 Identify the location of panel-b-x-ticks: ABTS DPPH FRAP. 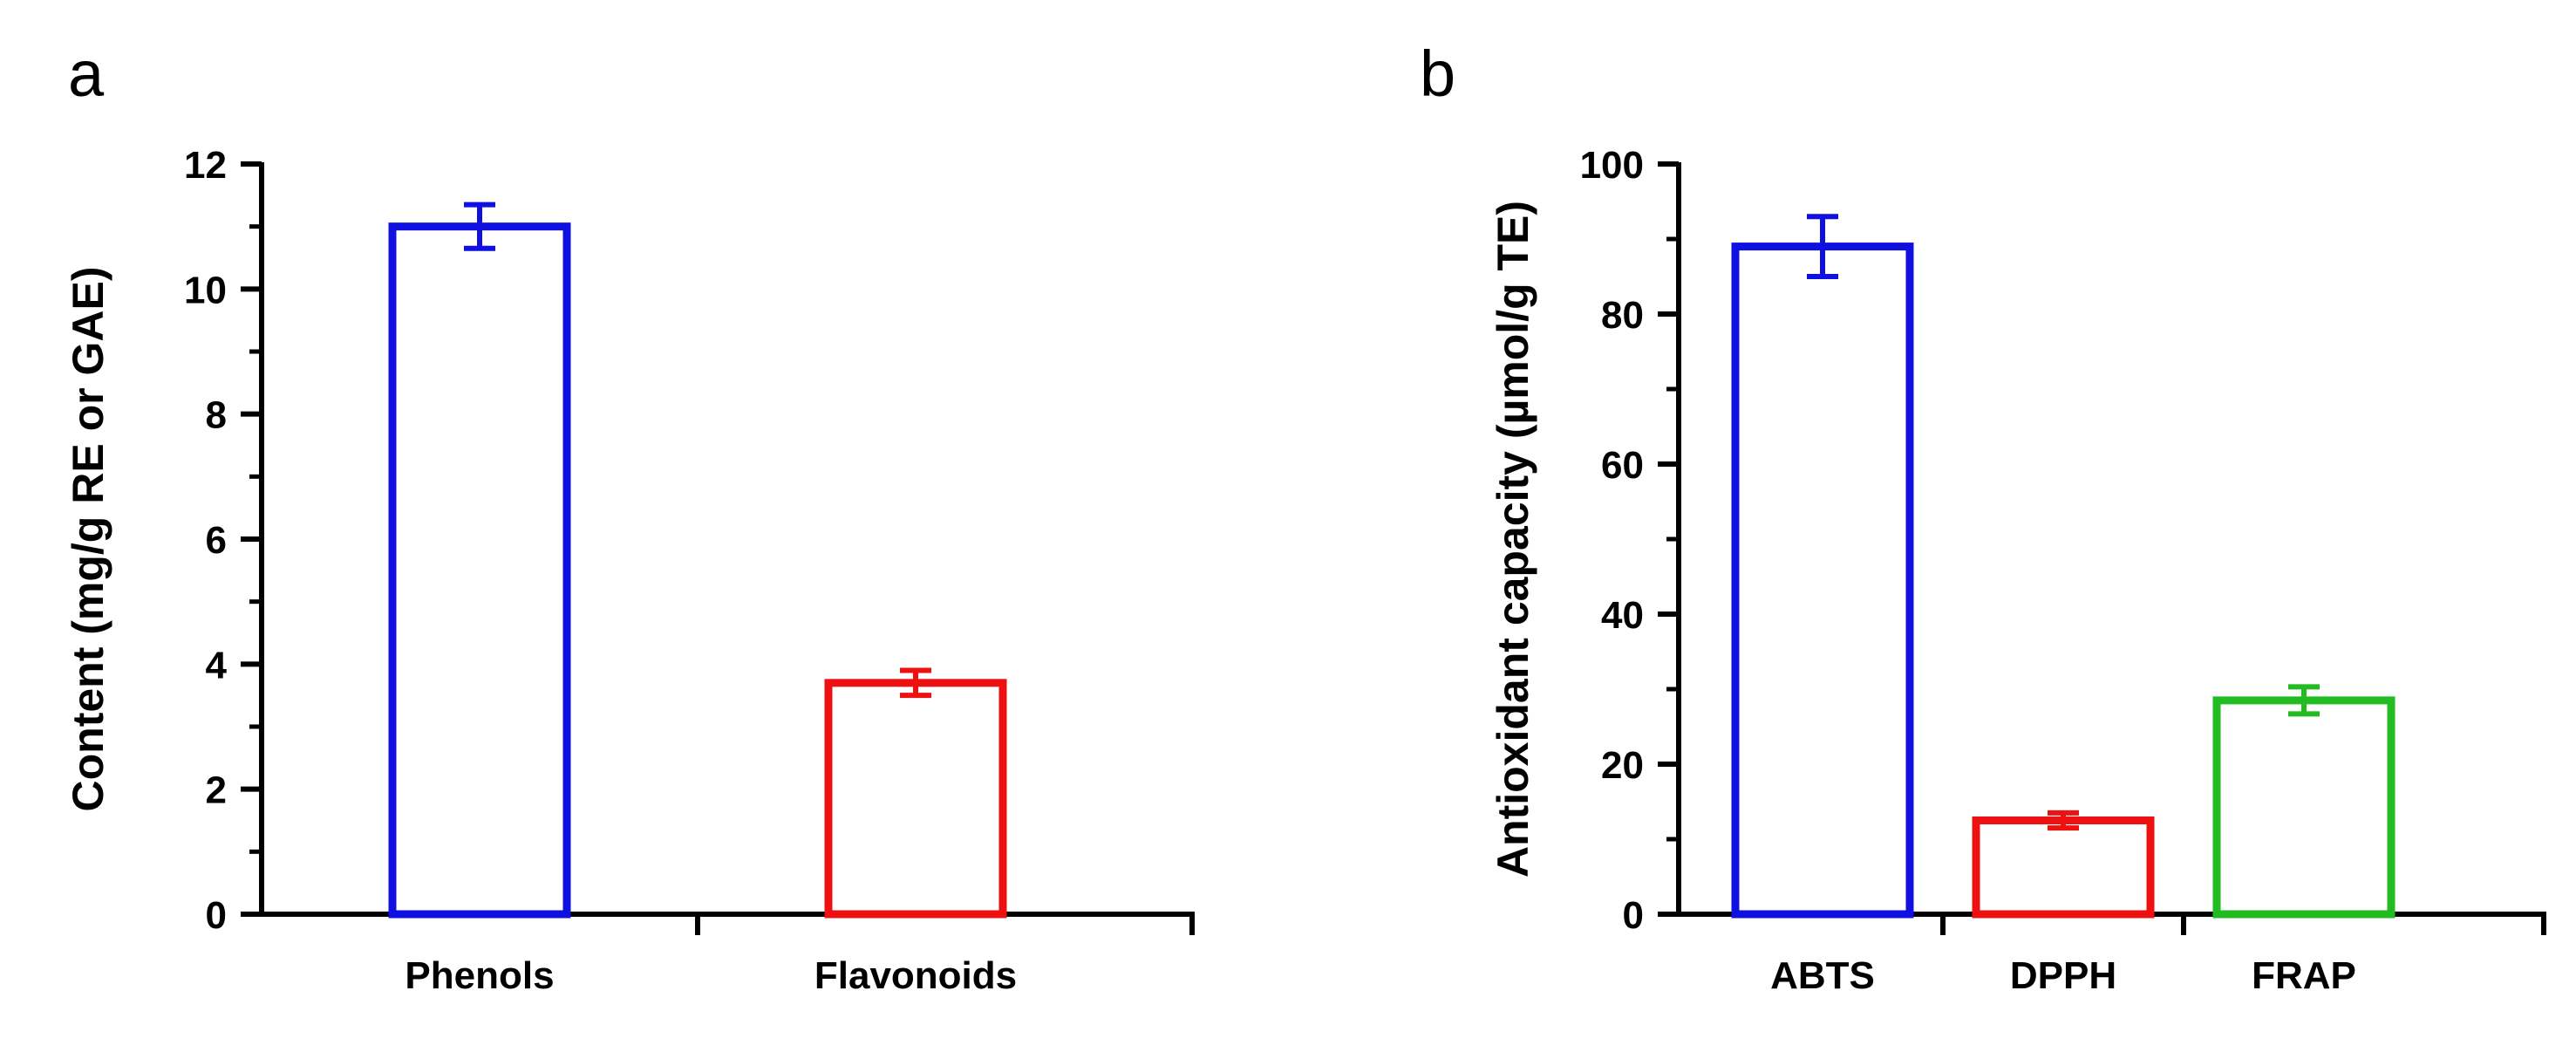
(2158, 955).